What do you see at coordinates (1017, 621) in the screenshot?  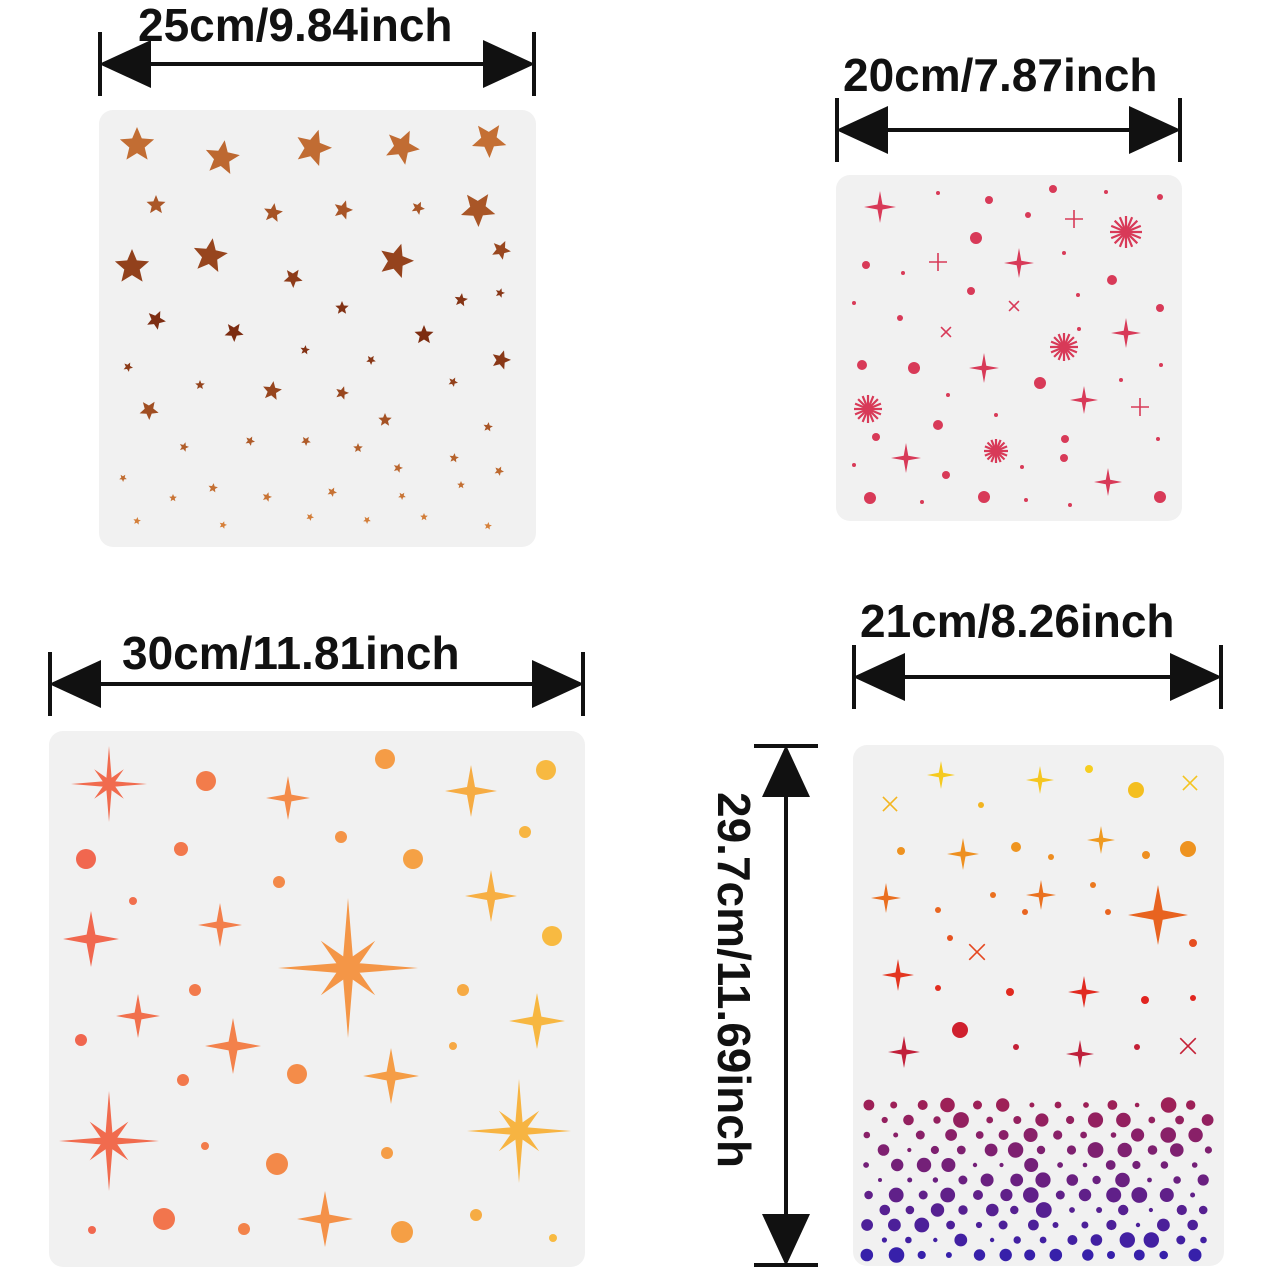 I see `stencil4-width-label: 21cm/8.26inch` at bounding box center [1017, 621].